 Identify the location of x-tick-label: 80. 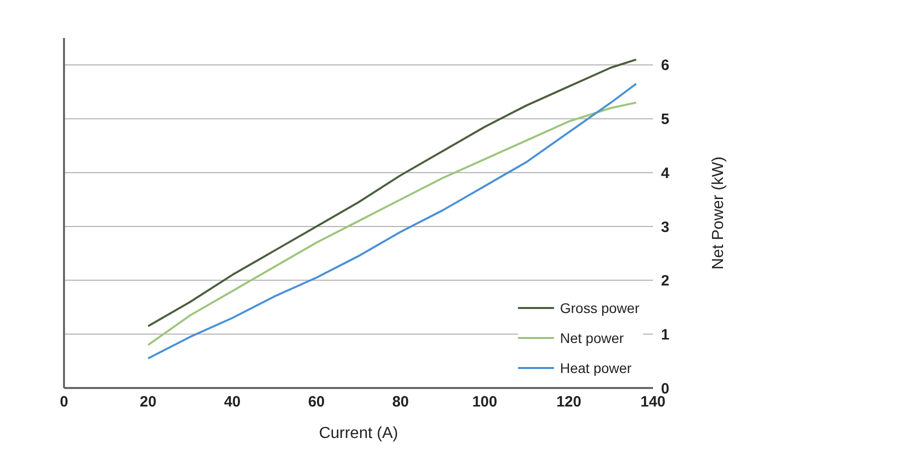
(400, 402).